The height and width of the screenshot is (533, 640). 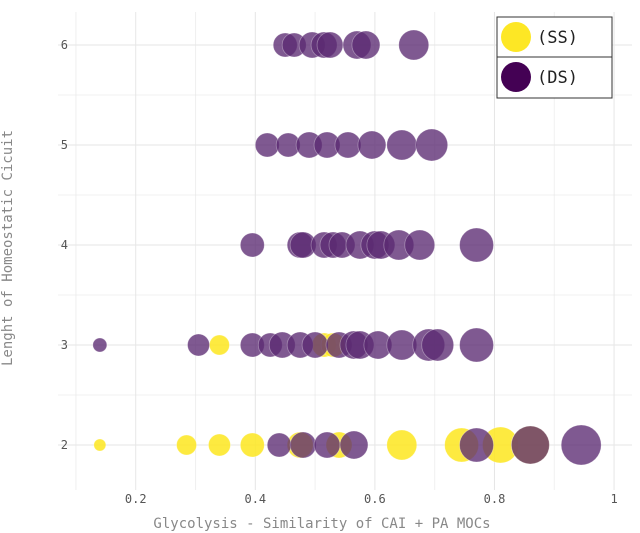 What do you see at coordinates (136, 499) in the screenshot?
I see `x-tick-label: 0.2` at bounding box center [136, 499].